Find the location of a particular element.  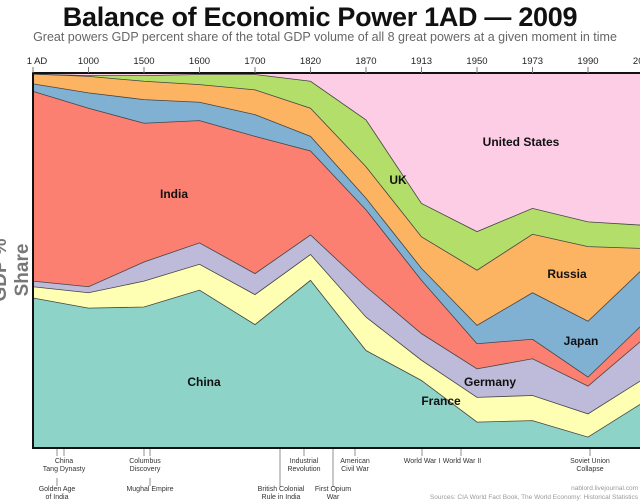

x-tick-label: 1973 is located at coordinates (532, 61).